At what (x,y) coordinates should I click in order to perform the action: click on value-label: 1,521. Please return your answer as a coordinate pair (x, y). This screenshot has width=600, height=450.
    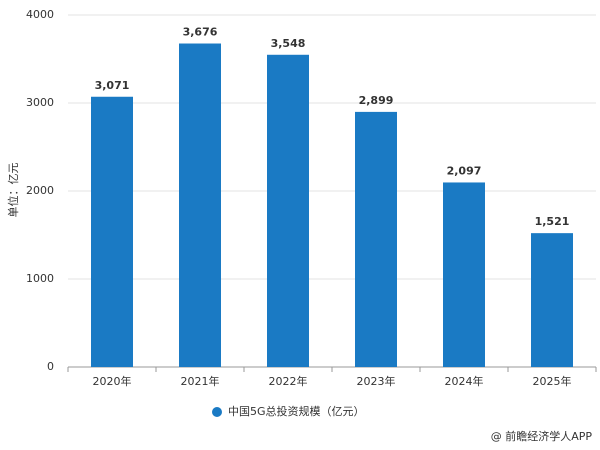
    Looking at the image, I should click on (552, 221).